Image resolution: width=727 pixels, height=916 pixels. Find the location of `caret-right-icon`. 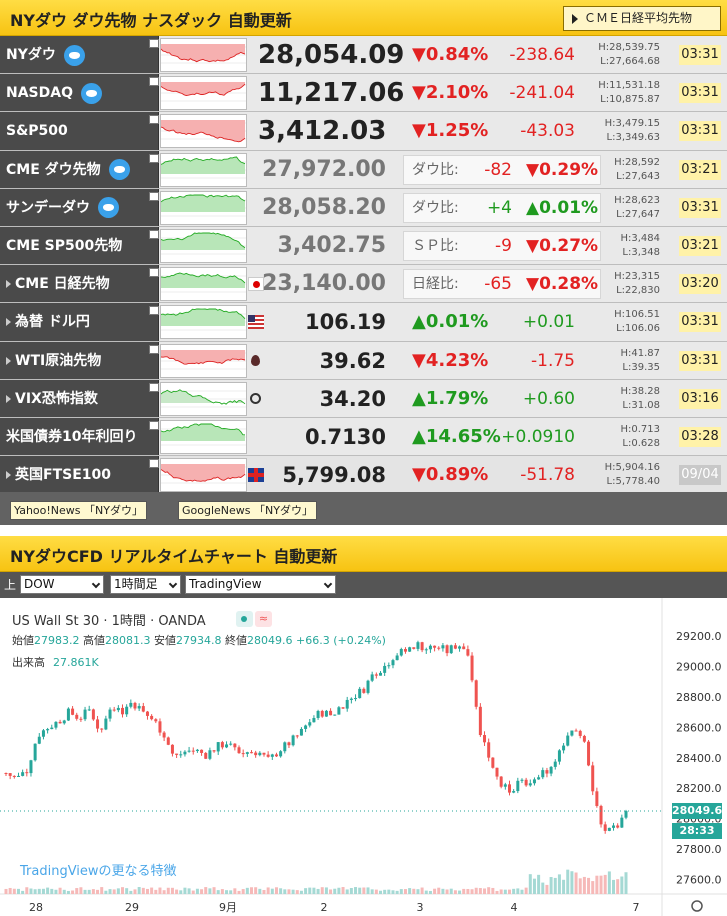

caret-right-icon is located at coordinates (8, 360).